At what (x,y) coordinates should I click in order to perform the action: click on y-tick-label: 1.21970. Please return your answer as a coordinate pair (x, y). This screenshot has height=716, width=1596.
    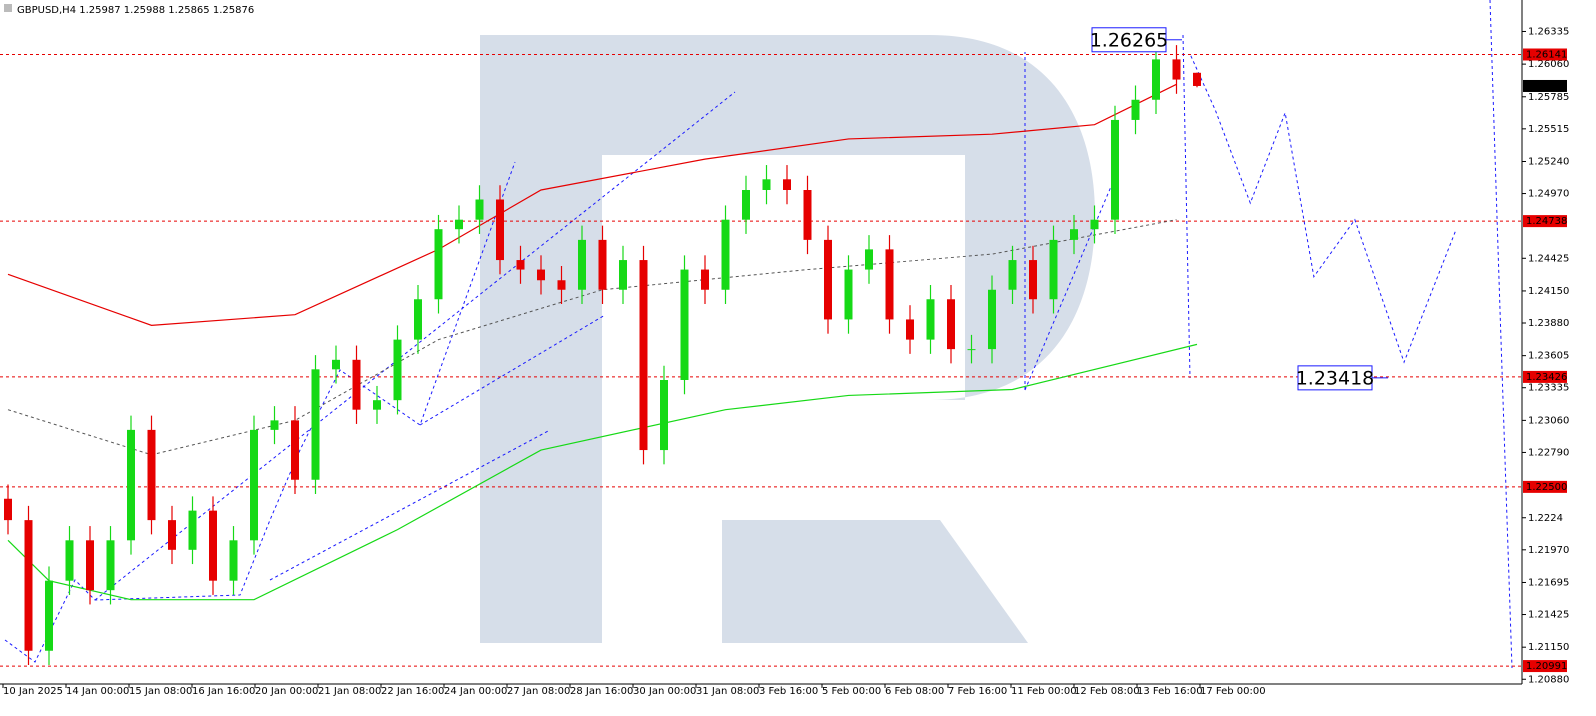
    Looking at the image, I should click on (1548, 550).